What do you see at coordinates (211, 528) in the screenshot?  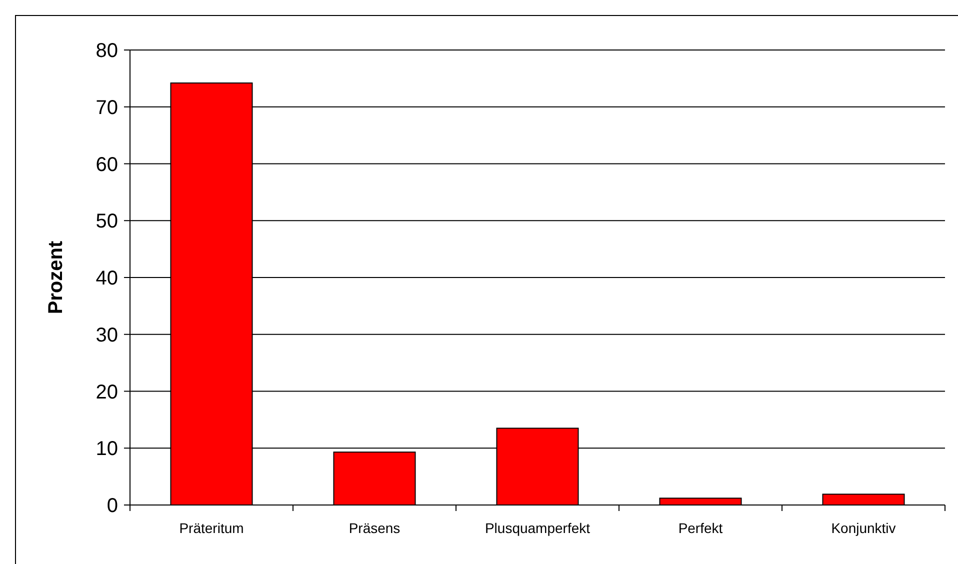 I see `x-tick-label: Präteritum` at bounding box center [211, 528].